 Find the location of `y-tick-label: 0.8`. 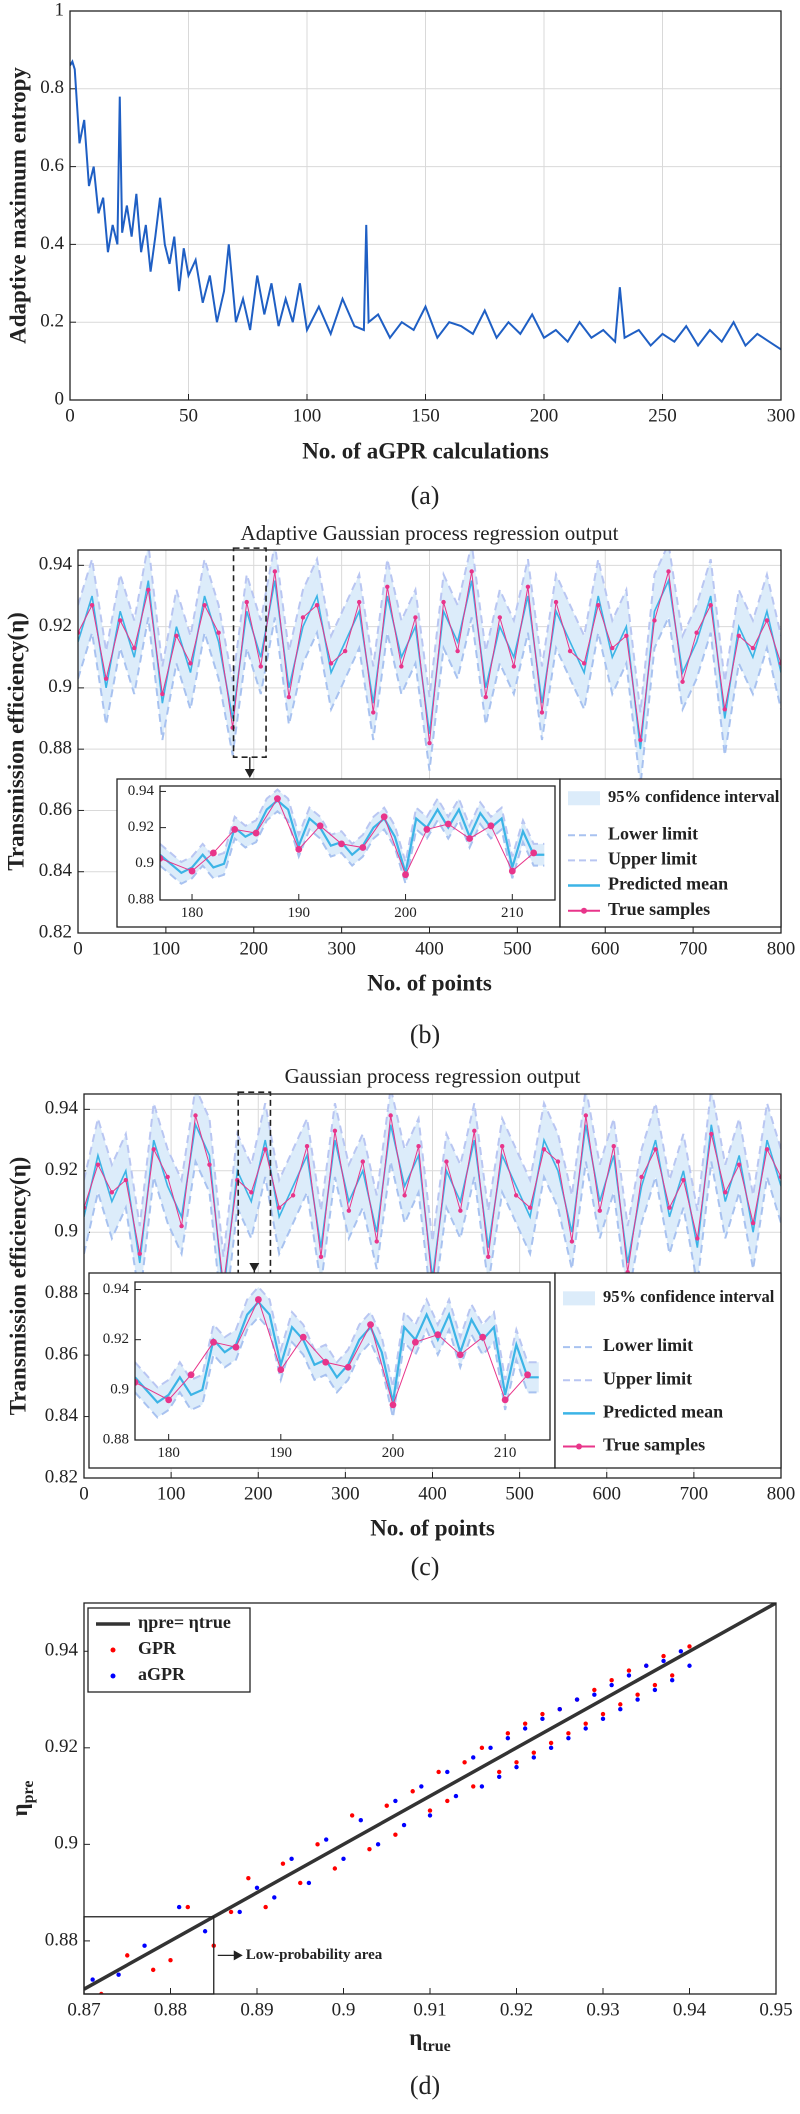

y-tick-label: 0.8 is located at coordinates (52, 87).